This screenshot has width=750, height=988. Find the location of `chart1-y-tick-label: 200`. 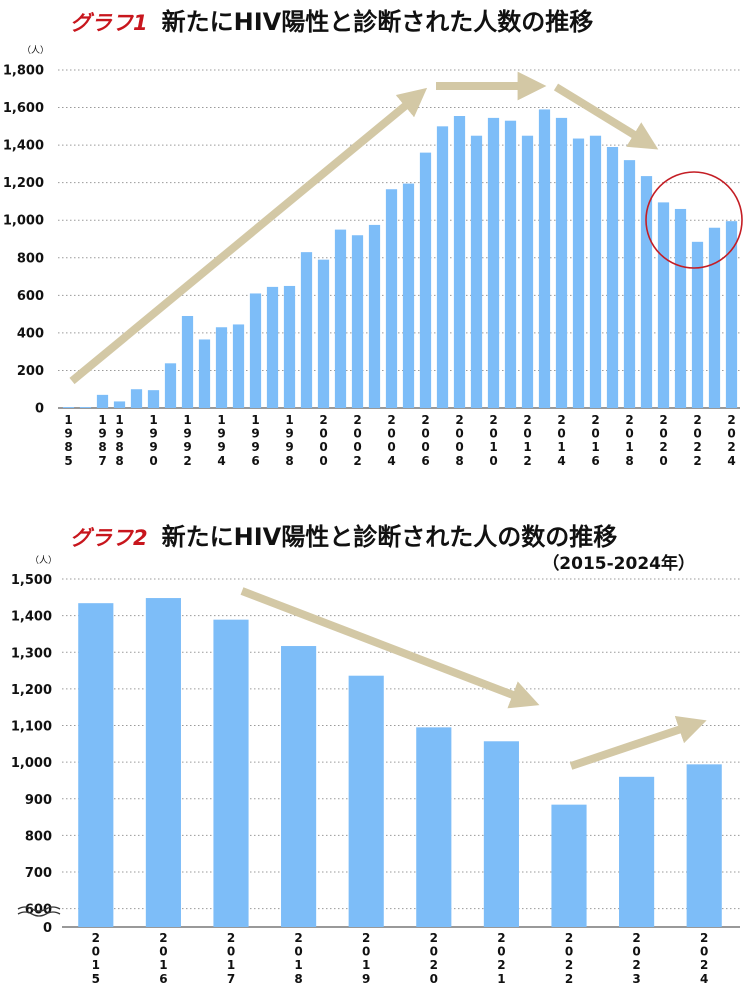

chart1-y-tick-label: 200 is located at coordinates (30, 371).